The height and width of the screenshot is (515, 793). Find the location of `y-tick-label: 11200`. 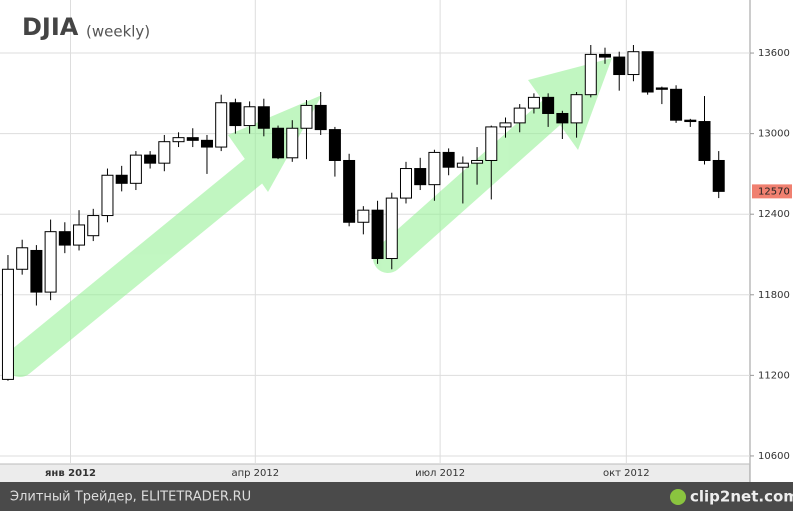

y-tick-label: 11200 is located at coordinates (774, 375).